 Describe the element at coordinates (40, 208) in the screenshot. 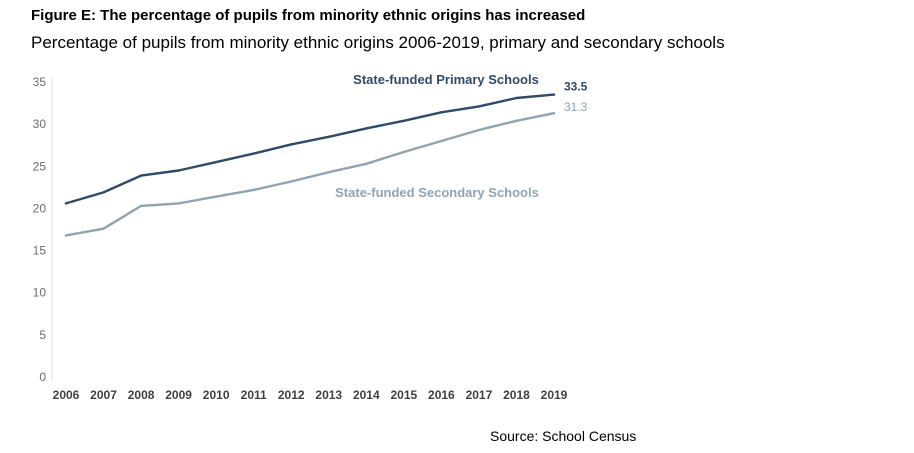

I see `y-tick-label: 20` at that location.